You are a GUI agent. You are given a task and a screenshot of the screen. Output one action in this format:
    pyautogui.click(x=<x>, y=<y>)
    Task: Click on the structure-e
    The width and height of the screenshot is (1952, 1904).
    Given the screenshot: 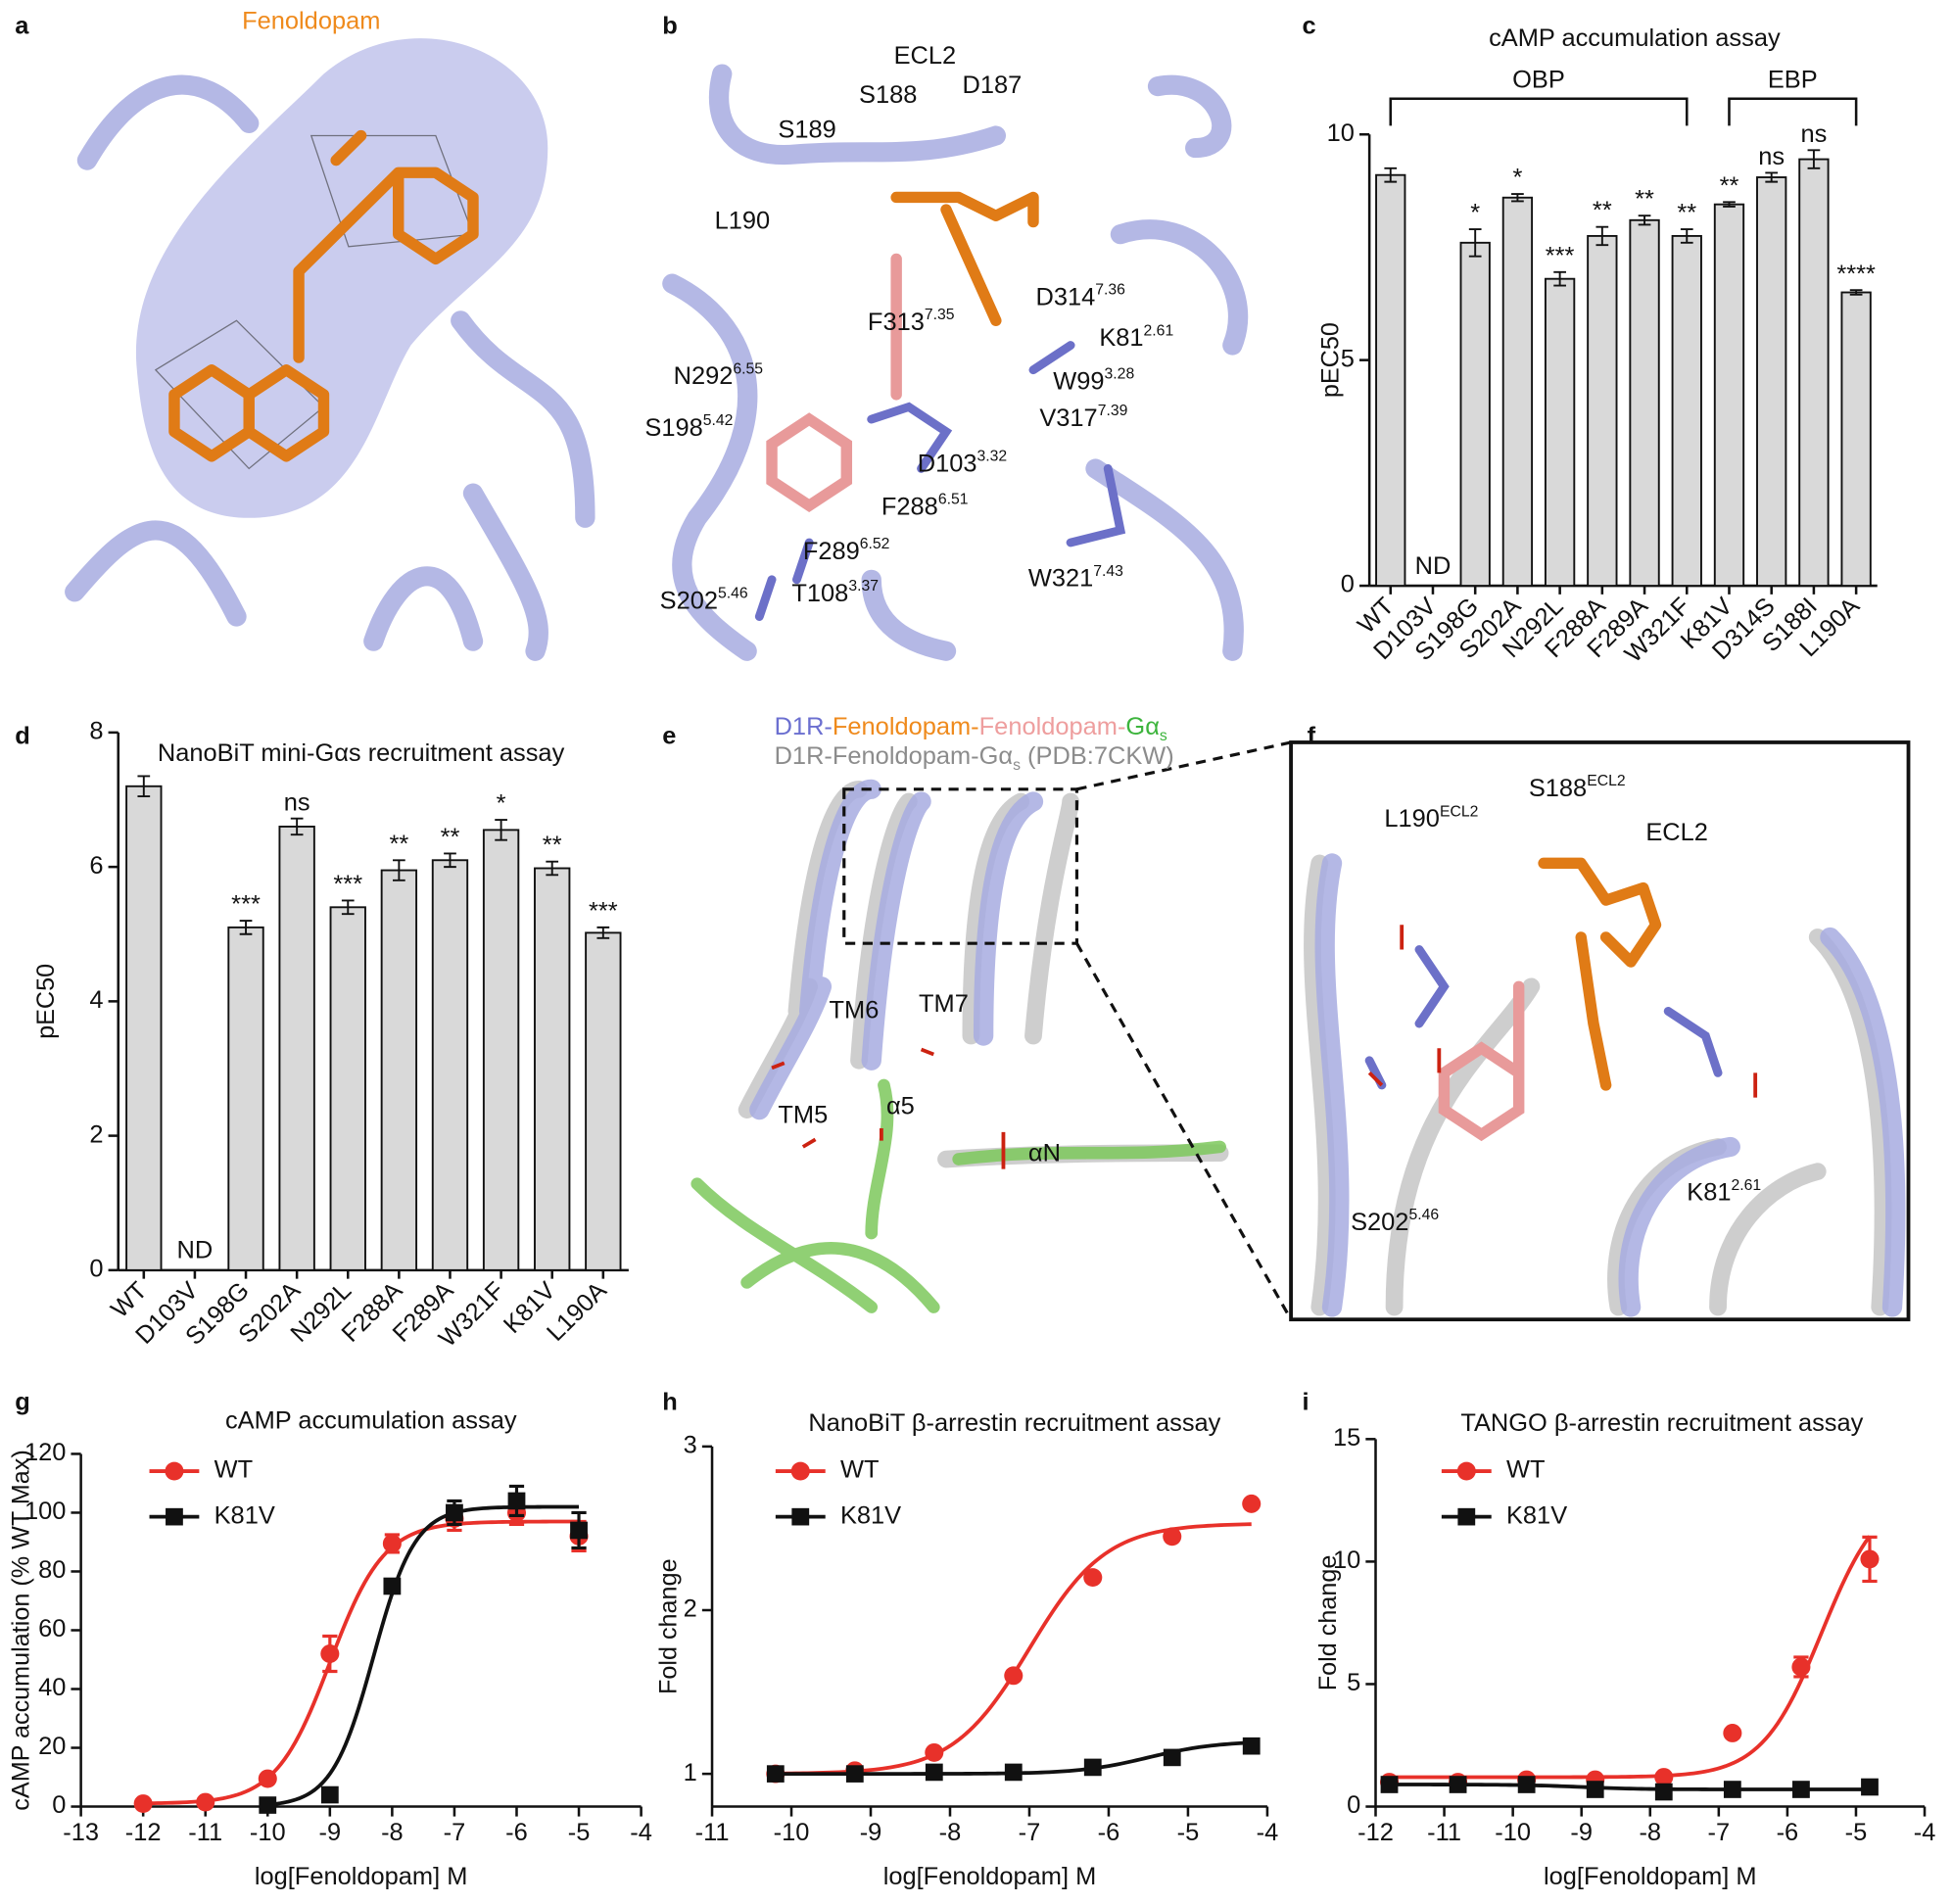 What is the action you would take?
    pyautogui.click(x=991, y=1030)
    